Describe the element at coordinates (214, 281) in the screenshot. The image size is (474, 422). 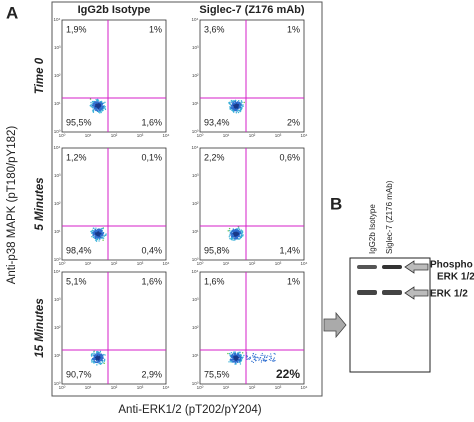
I see `quadrant-value: 1,6%` at that location.